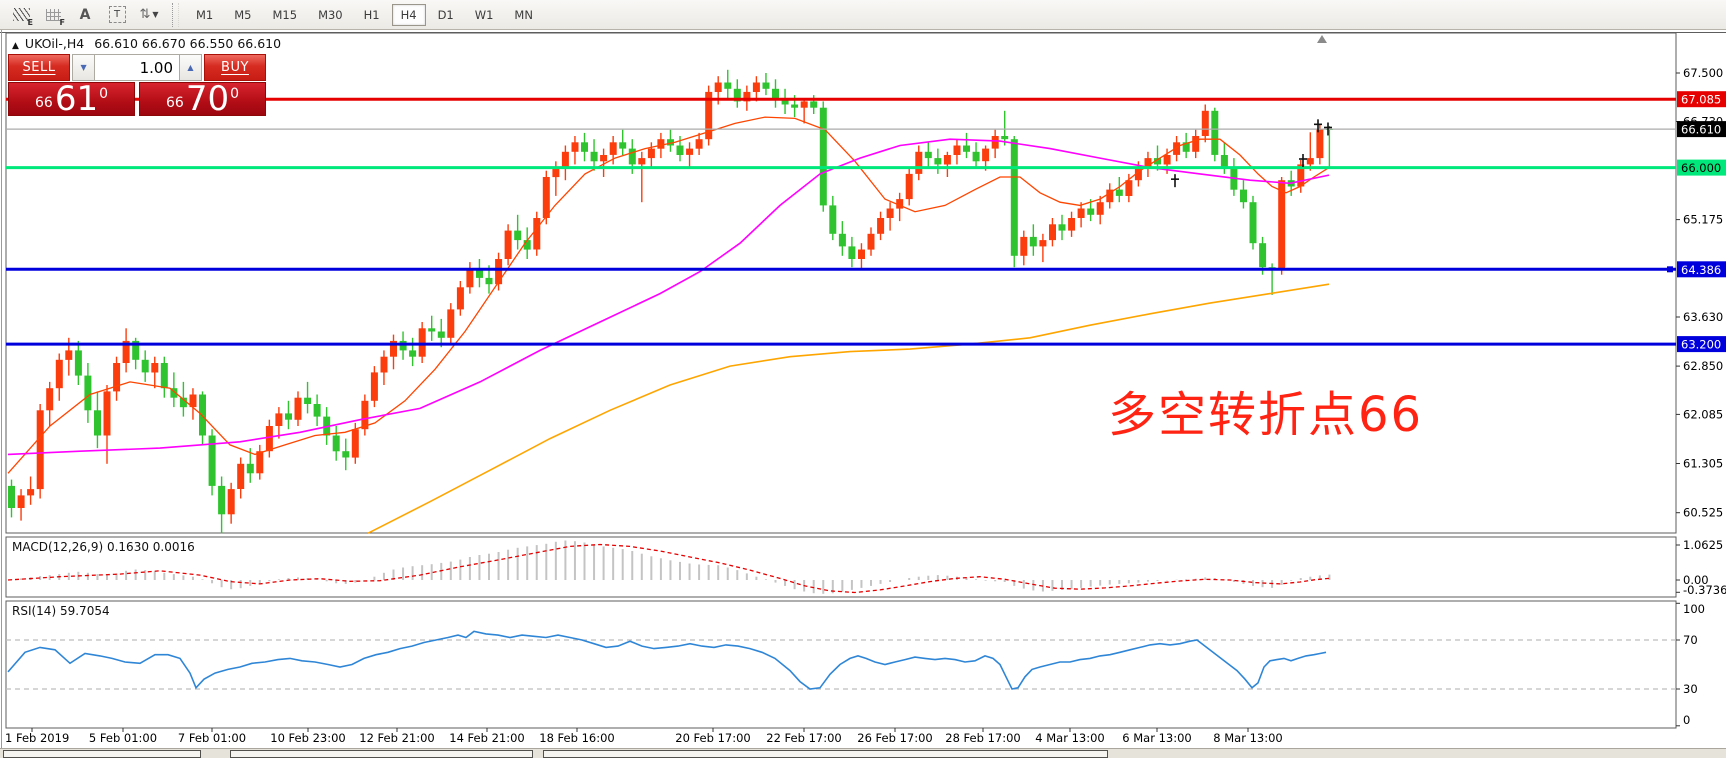  Describe the element at coordinates (1670, 269) in the screenshot. I see `line-handle` at that location.